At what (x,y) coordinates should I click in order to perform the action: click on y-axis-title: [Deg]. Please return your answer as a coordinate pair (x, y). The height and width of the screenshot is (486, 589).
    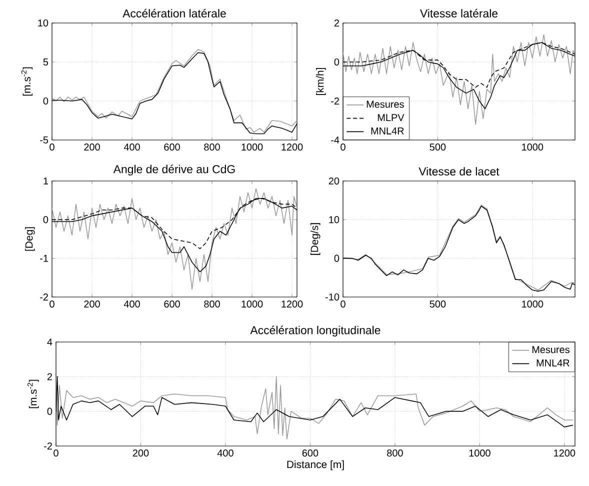
    Looking at the image, I should click on (30, 239).